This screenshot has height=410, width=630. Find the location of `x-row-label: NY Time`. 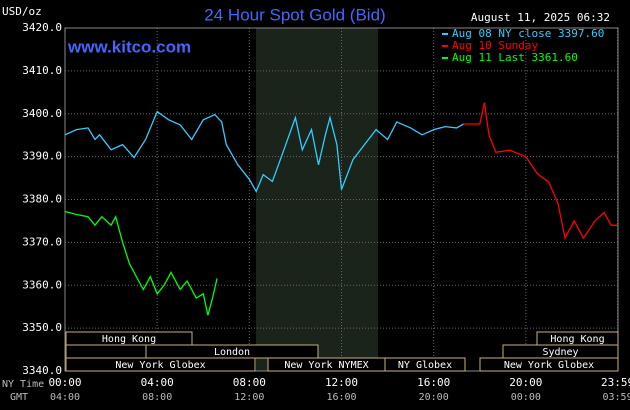

x-row-label: NY Time is located at coordinates (23, 384).